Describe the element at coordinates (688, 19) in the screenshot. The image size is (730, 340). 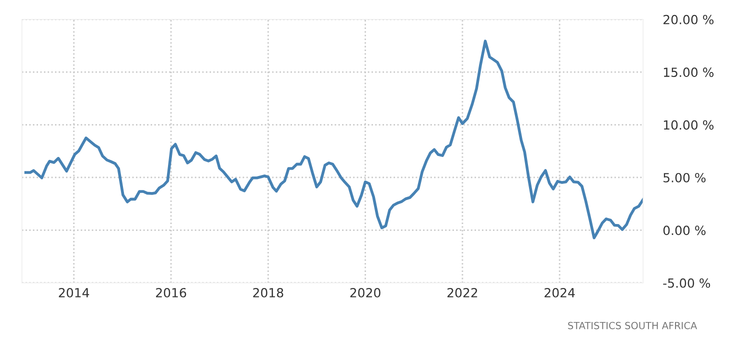
I see `y-tick-label: 20.00 %` at that location.